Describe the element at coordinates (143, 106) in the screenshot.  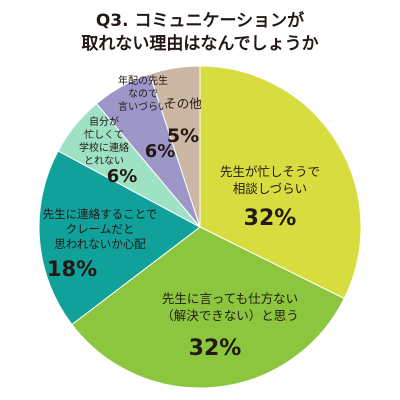
I see `slice-label: 言いづらい` at that location.